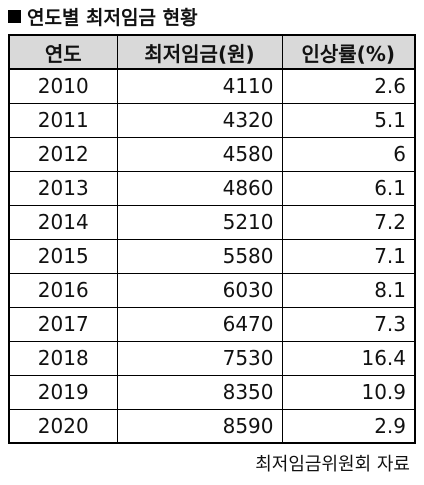  What do you see at coordinates (199, 426) in the screenshot?
I see `wage-cell: 8590` at bounding box center [199, 426].